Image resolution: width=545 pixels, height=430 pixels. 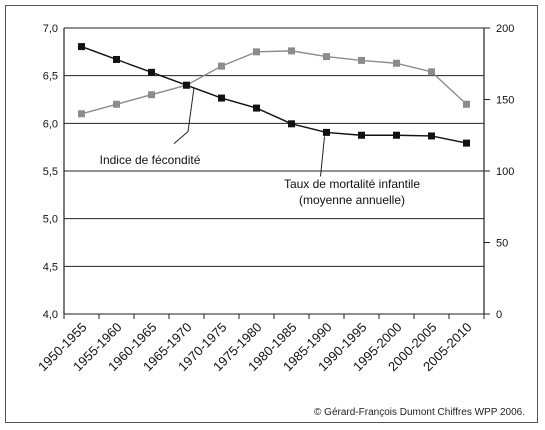 What do you see at coordinates (505, 101) in the screenshot?
I see `y-right-tick-label: 150` at bounding box center [505, 101].